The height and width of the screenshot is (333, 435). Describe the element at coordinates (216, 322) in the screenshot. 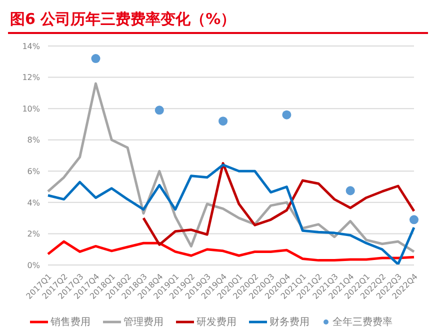

I see `legend-label: 研发费用` at that location.